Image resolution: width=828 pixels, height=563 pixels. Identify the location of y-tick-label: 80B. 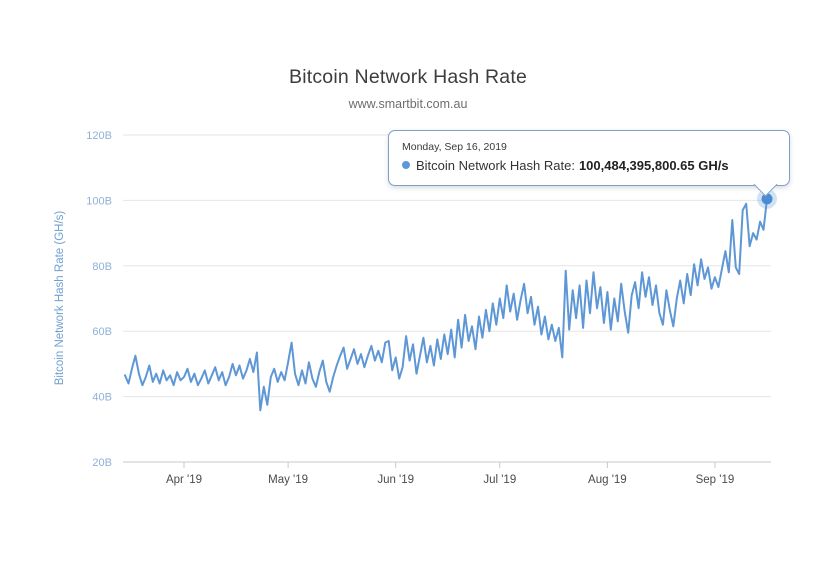
(102, 267).